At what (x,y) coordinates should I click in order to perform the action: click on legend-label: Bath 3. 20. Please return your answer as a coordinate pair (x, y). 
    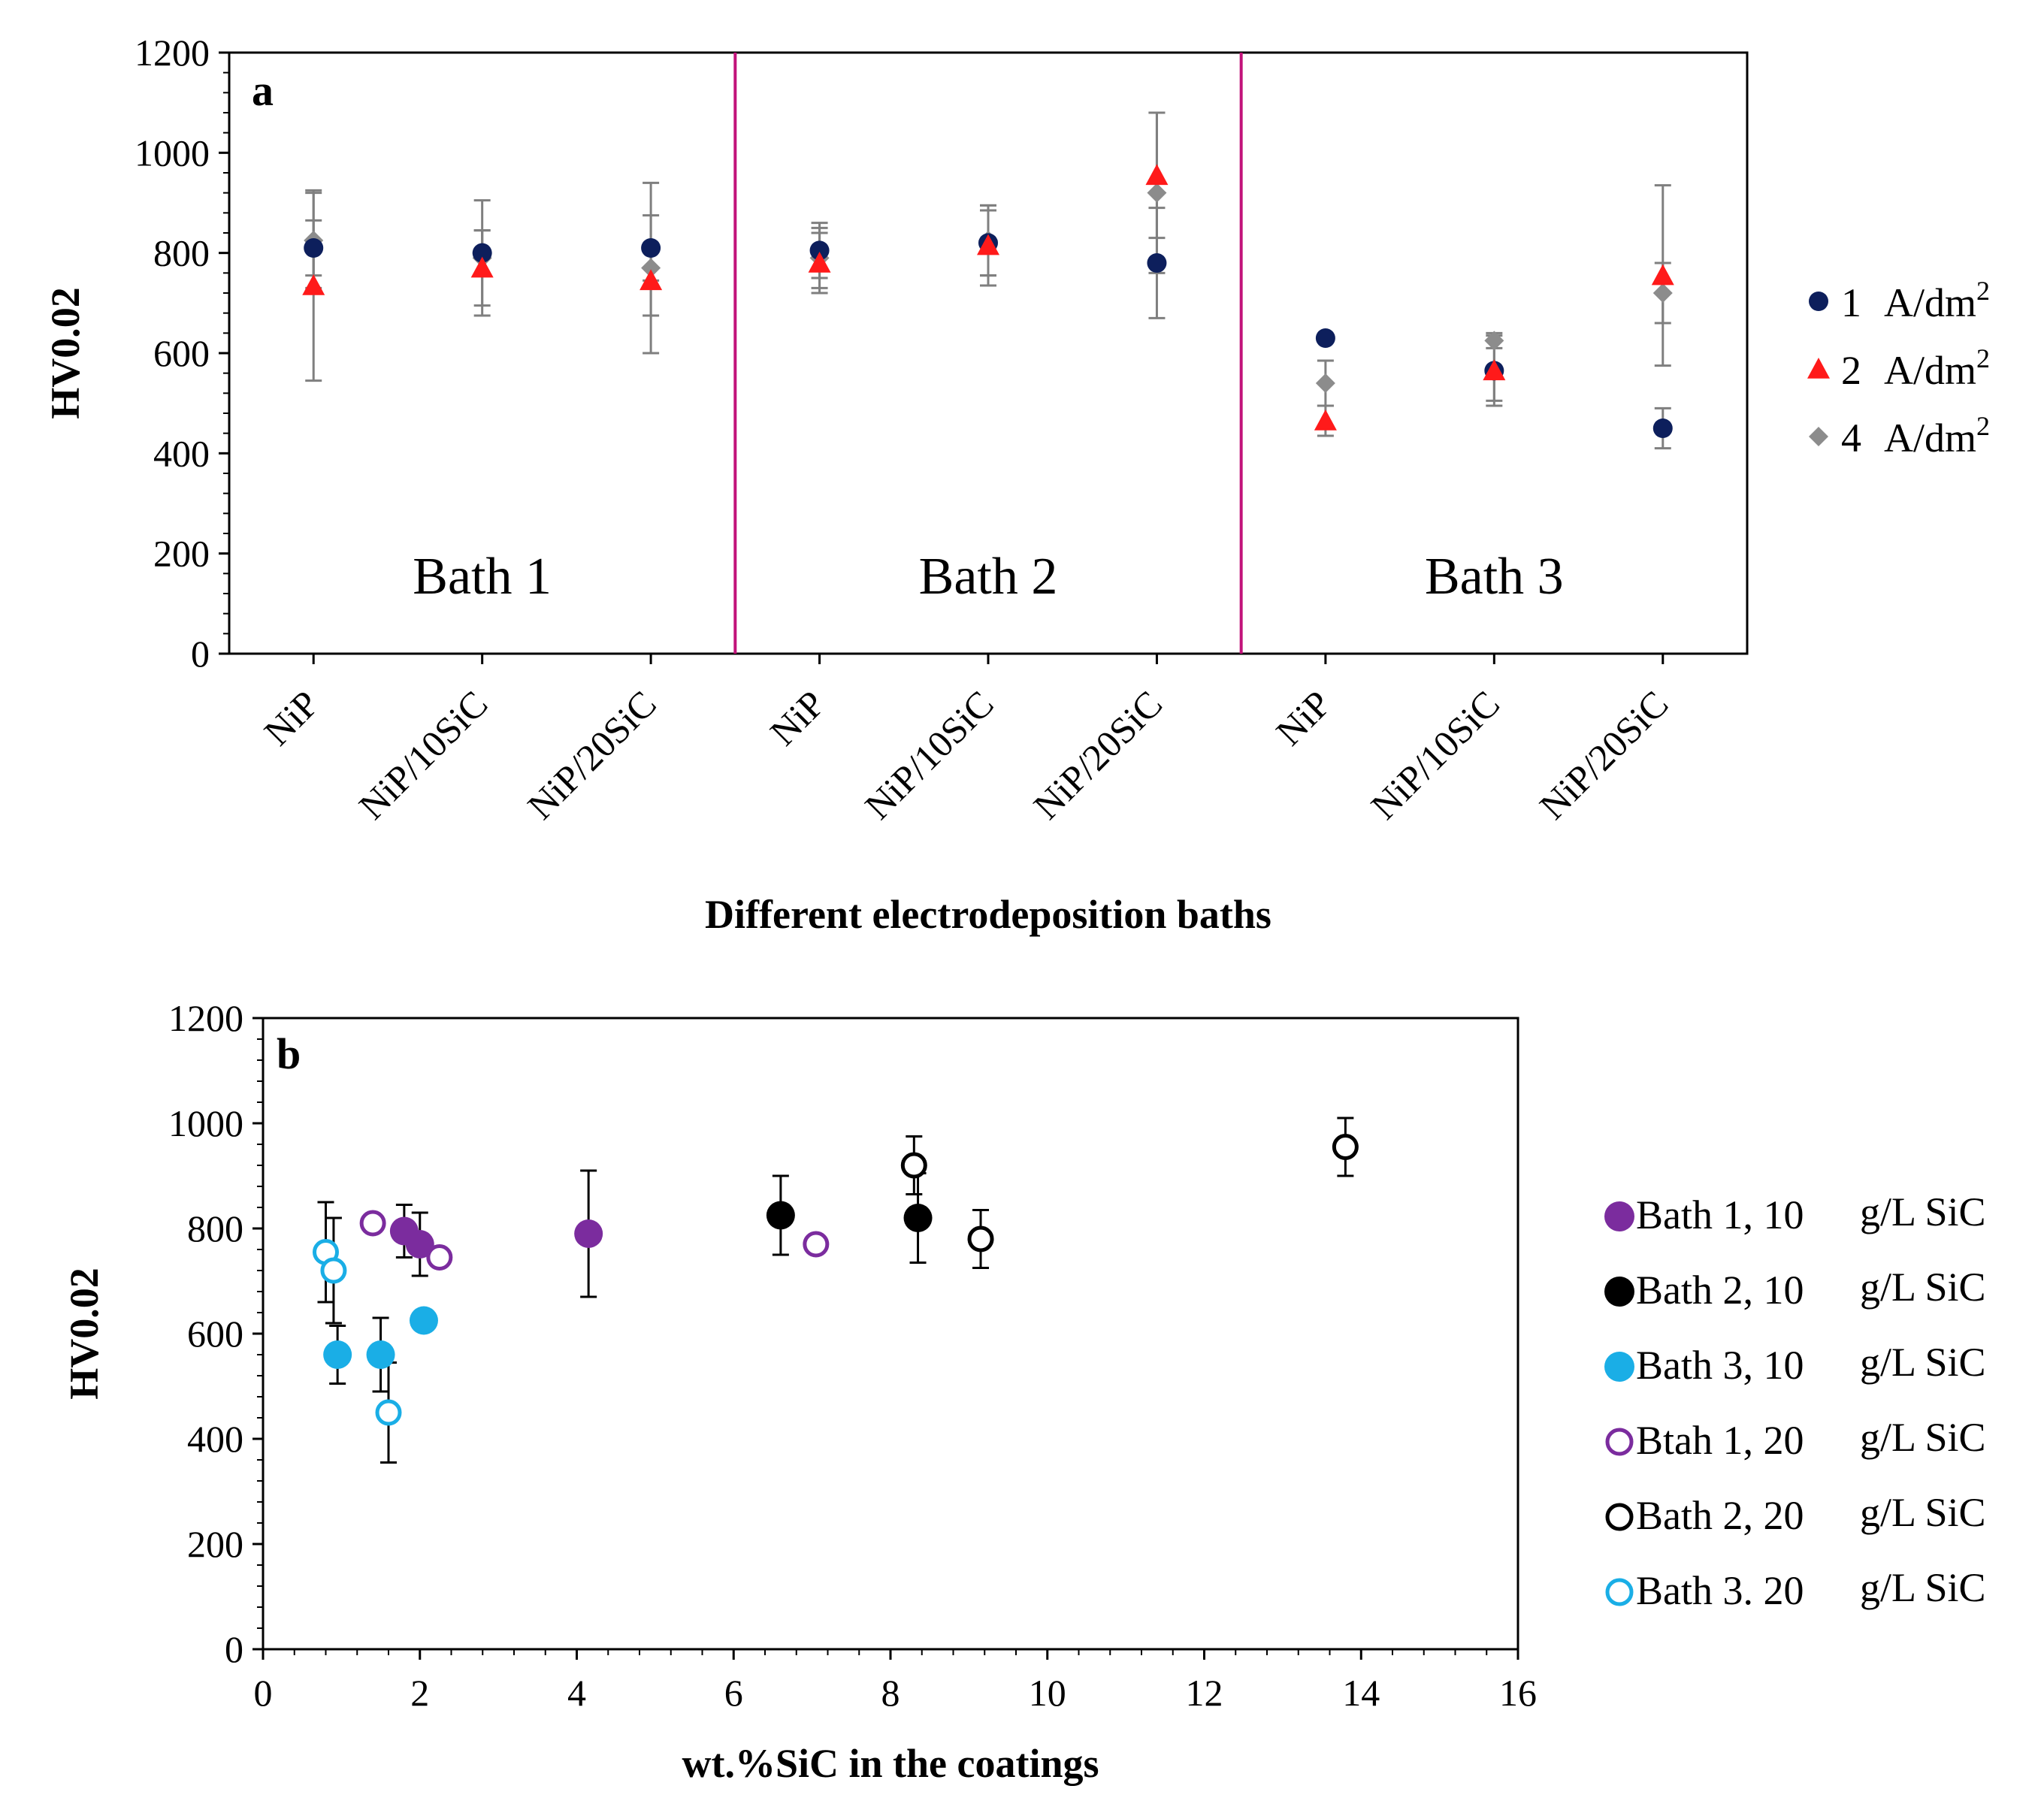
    Looking at the image, I should click on (1720, 1590).